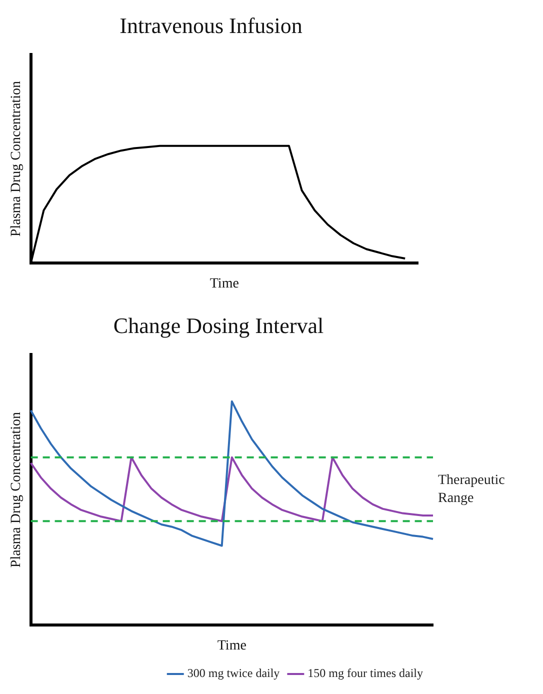 This screenshot has width=543, height=694. I want to click on legend-label: 300 mg twice daily, so click(233, 673).